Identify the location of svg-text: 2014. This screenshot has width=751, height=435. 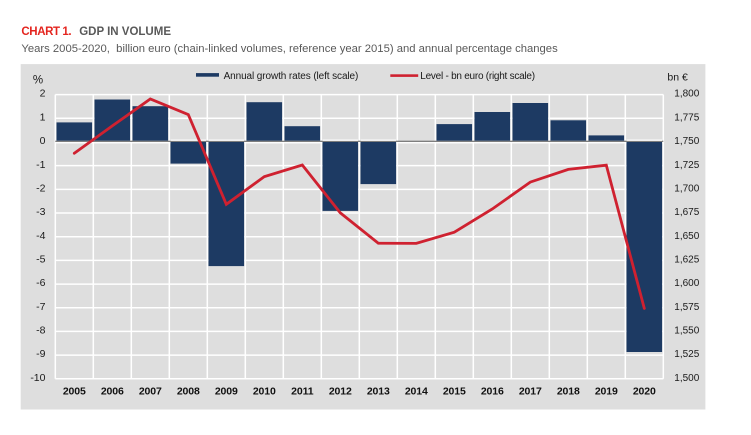
(416, 391).